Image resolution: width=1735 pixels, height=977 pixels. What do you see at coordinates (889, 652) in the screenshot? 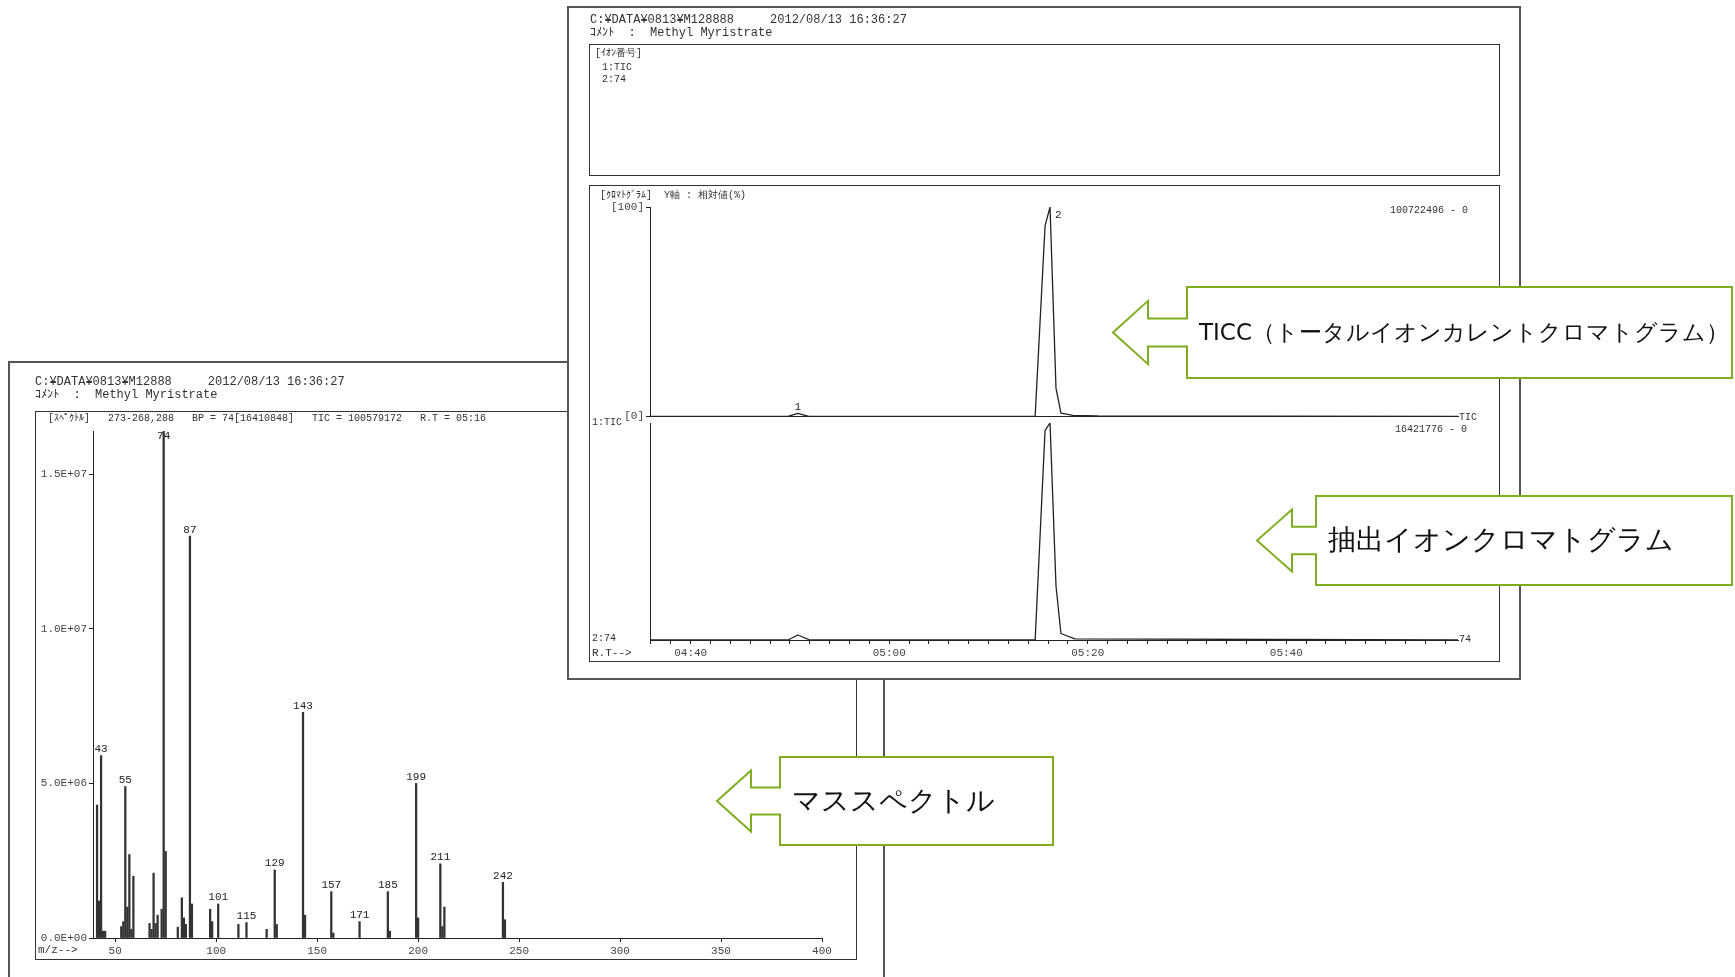
I see `x-tick-label: 05:00` at bounding box center [889, 652].